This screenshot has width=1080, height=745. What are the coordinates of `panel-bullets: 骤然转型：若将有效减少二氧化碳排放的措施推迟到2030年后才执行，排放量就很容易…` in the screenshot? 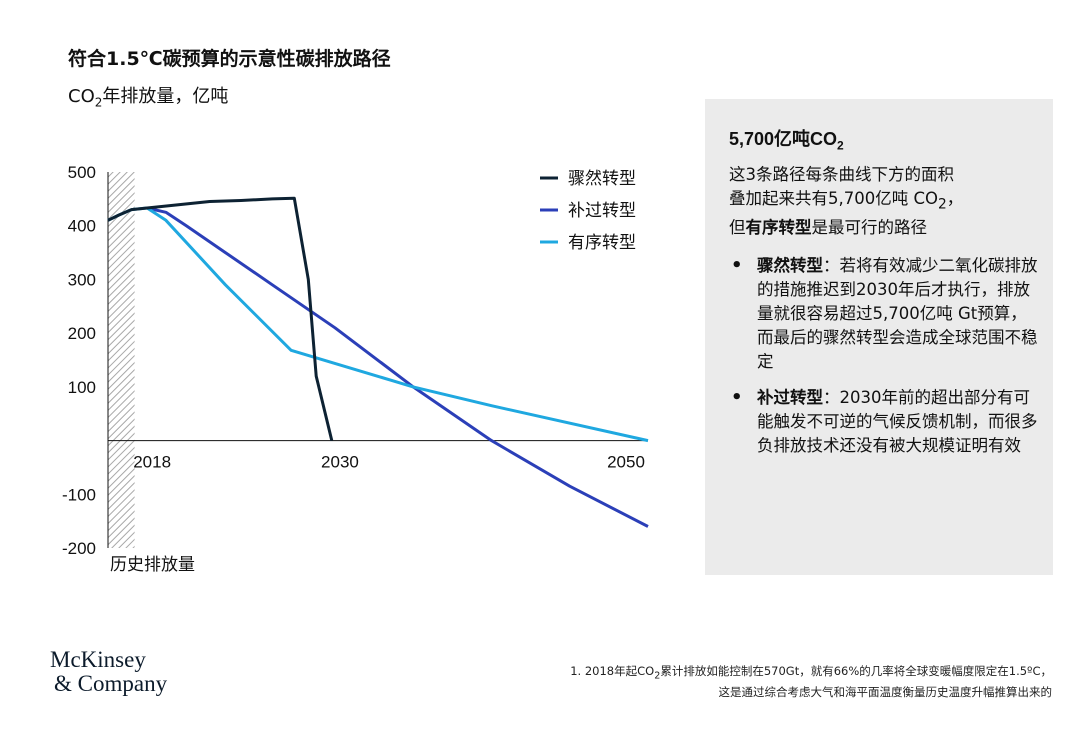 It's located at (885, 356).